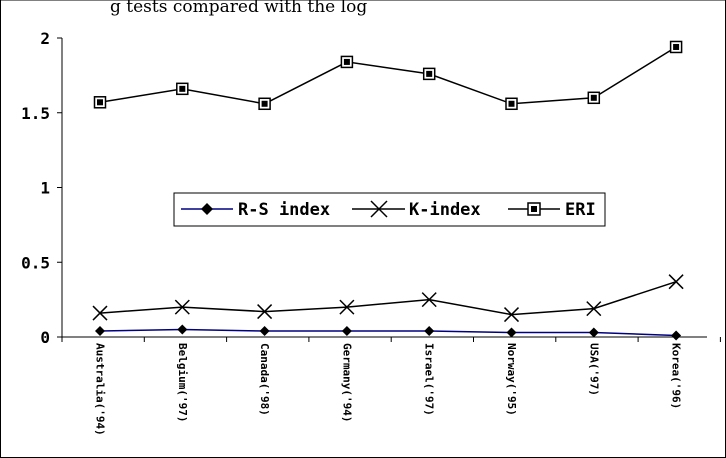 The image size is (726, 458). What do you see at coordinates (264, 379) in the screenshot?
I see `x-tick-label: Canada('98)` at bounding box center [264, 379].